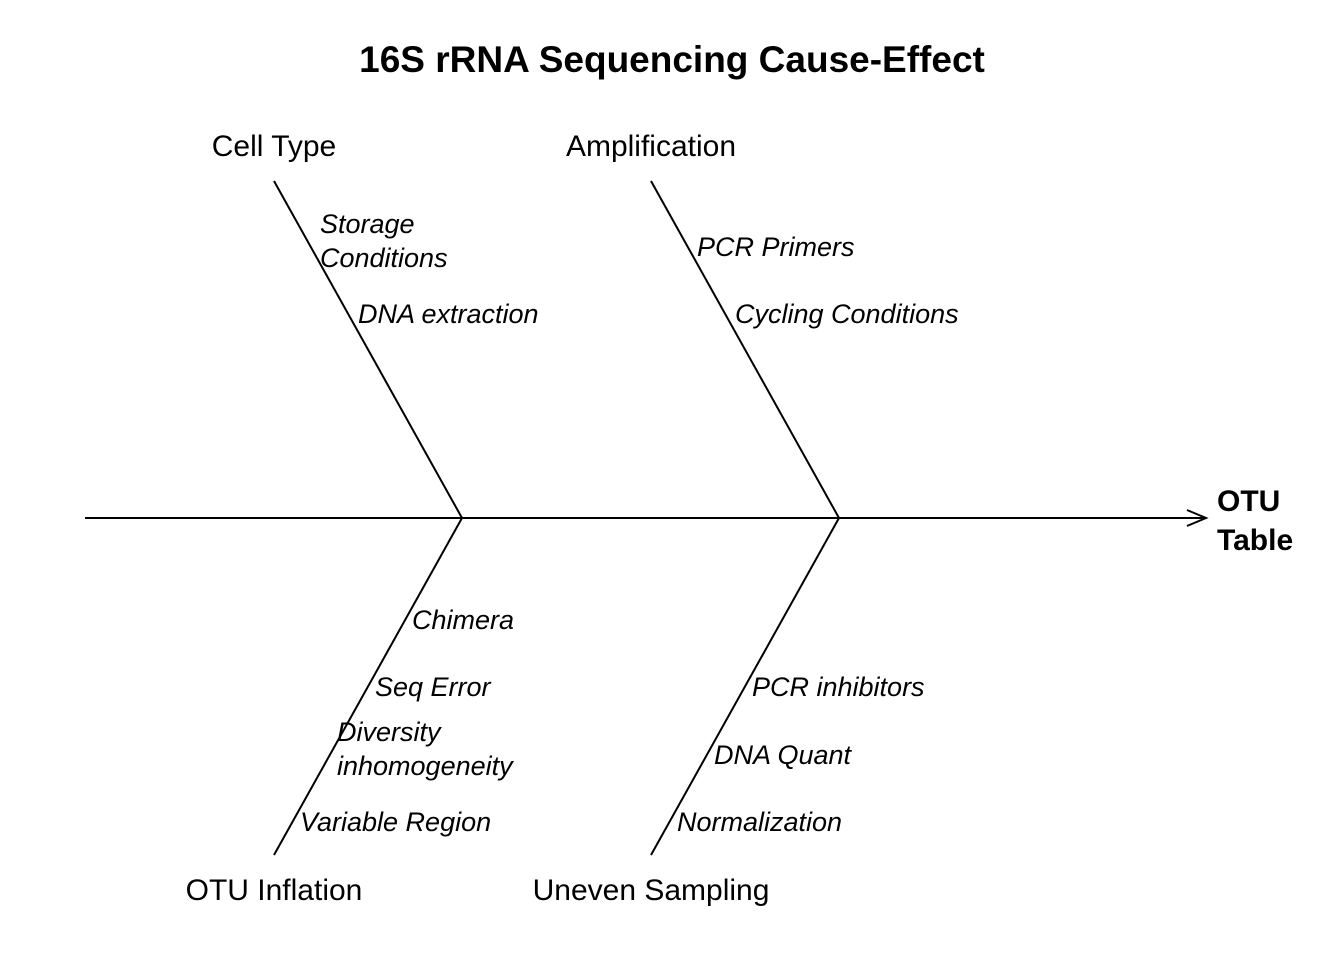 The width and height of the screenshot is (1344, 965). Describe the element at coordinates (847, 314) in the screenshot. I see `cause-label-cycling-conditions: Cycling Conditions` at that location.